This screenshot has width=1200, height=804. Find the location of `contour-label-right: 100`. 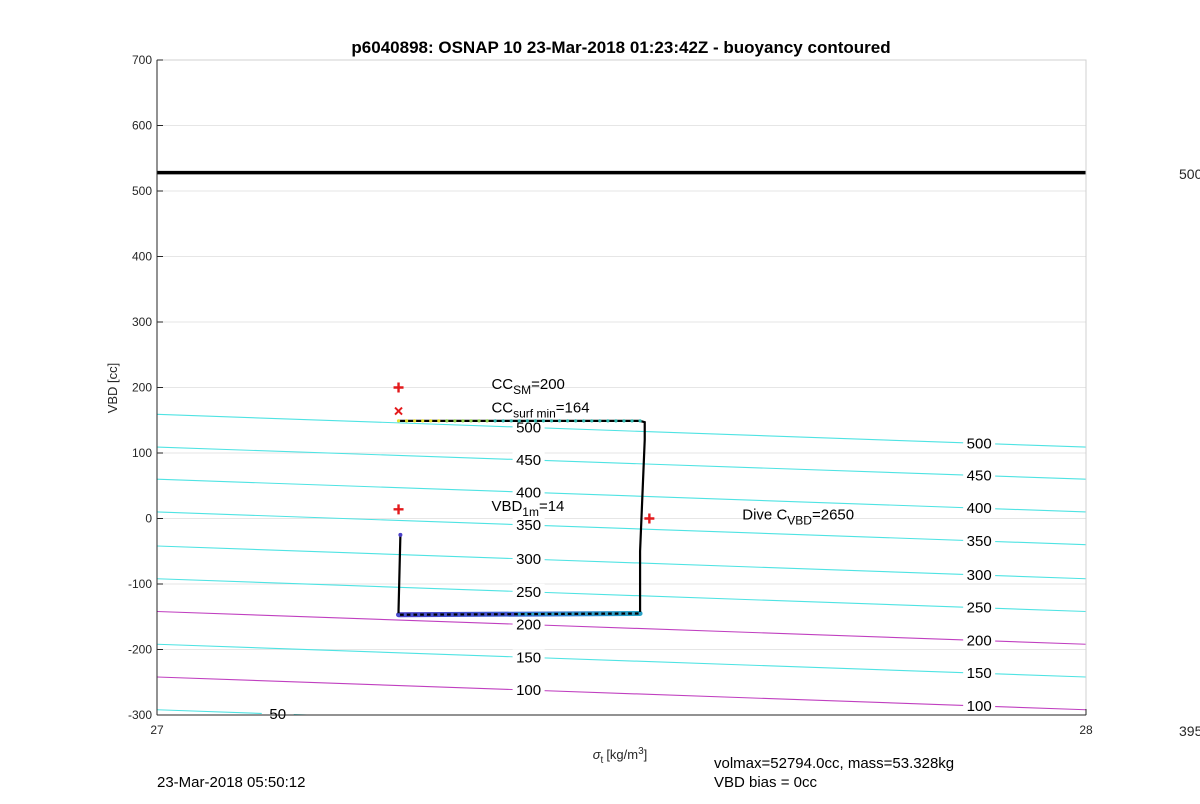

contour-label-right: 100 is located at coordinates (979, 706).